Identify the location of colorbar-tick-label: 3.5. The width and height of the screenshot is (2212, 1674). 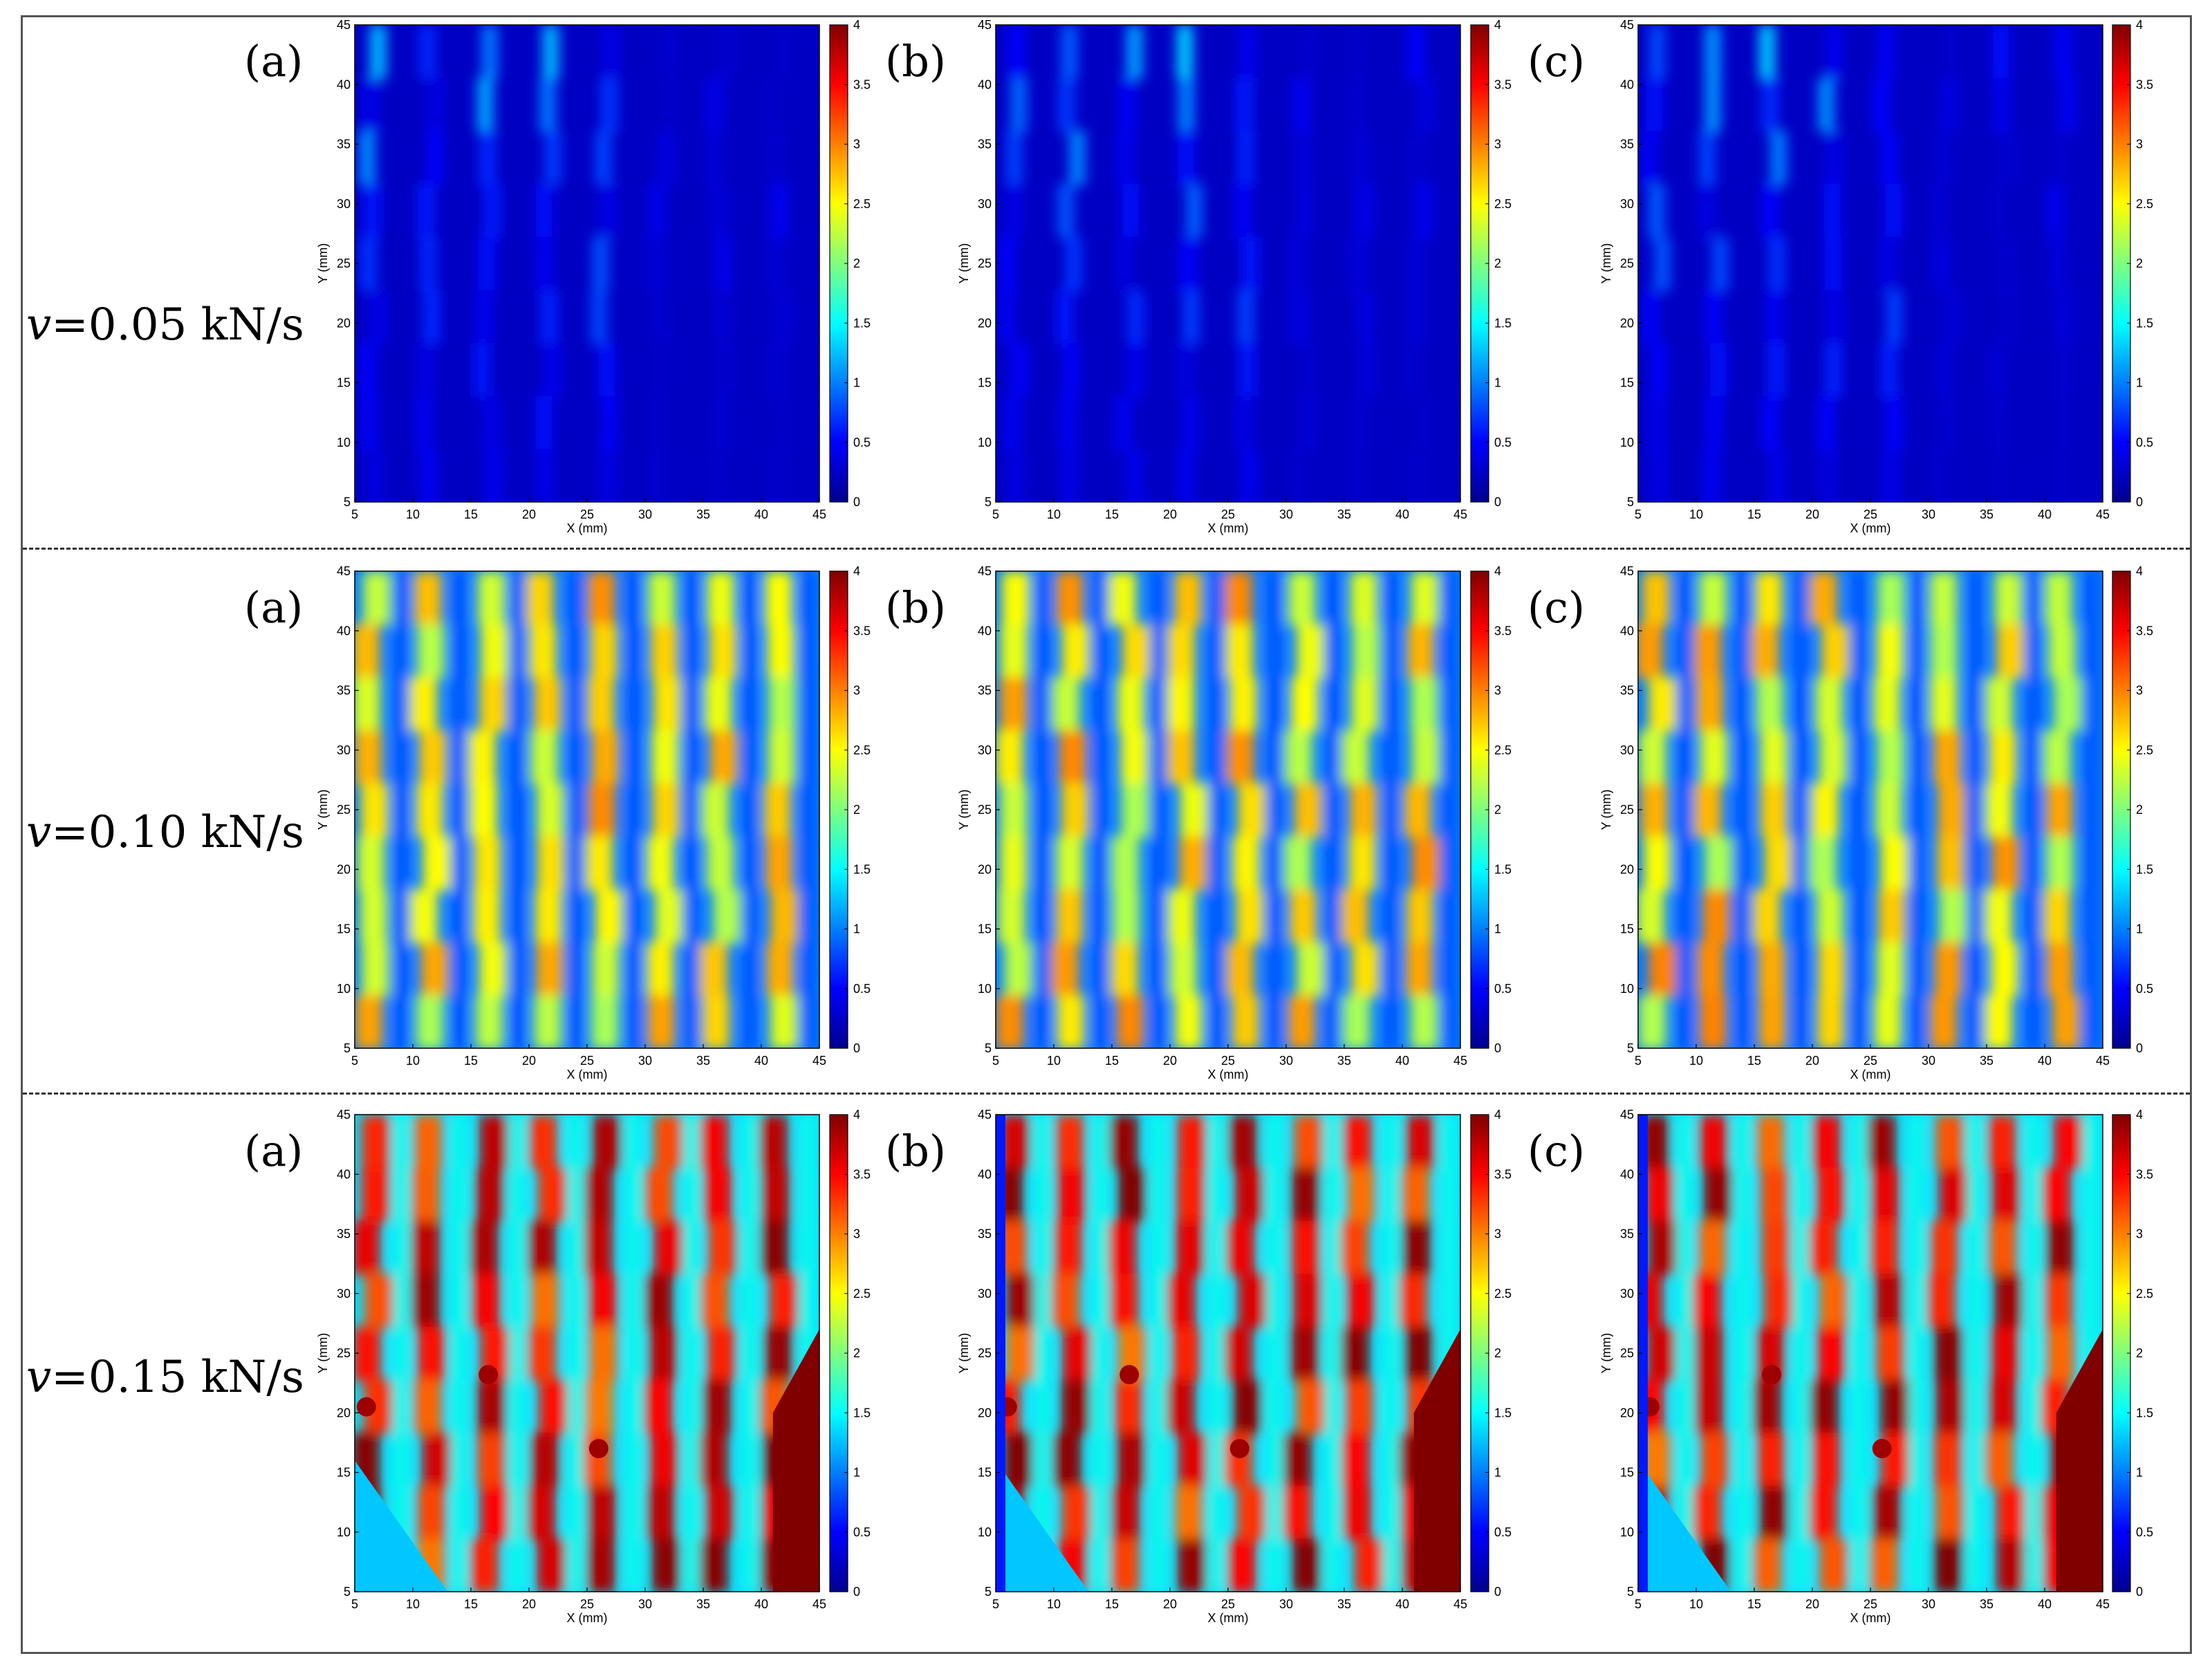
(862, 84).